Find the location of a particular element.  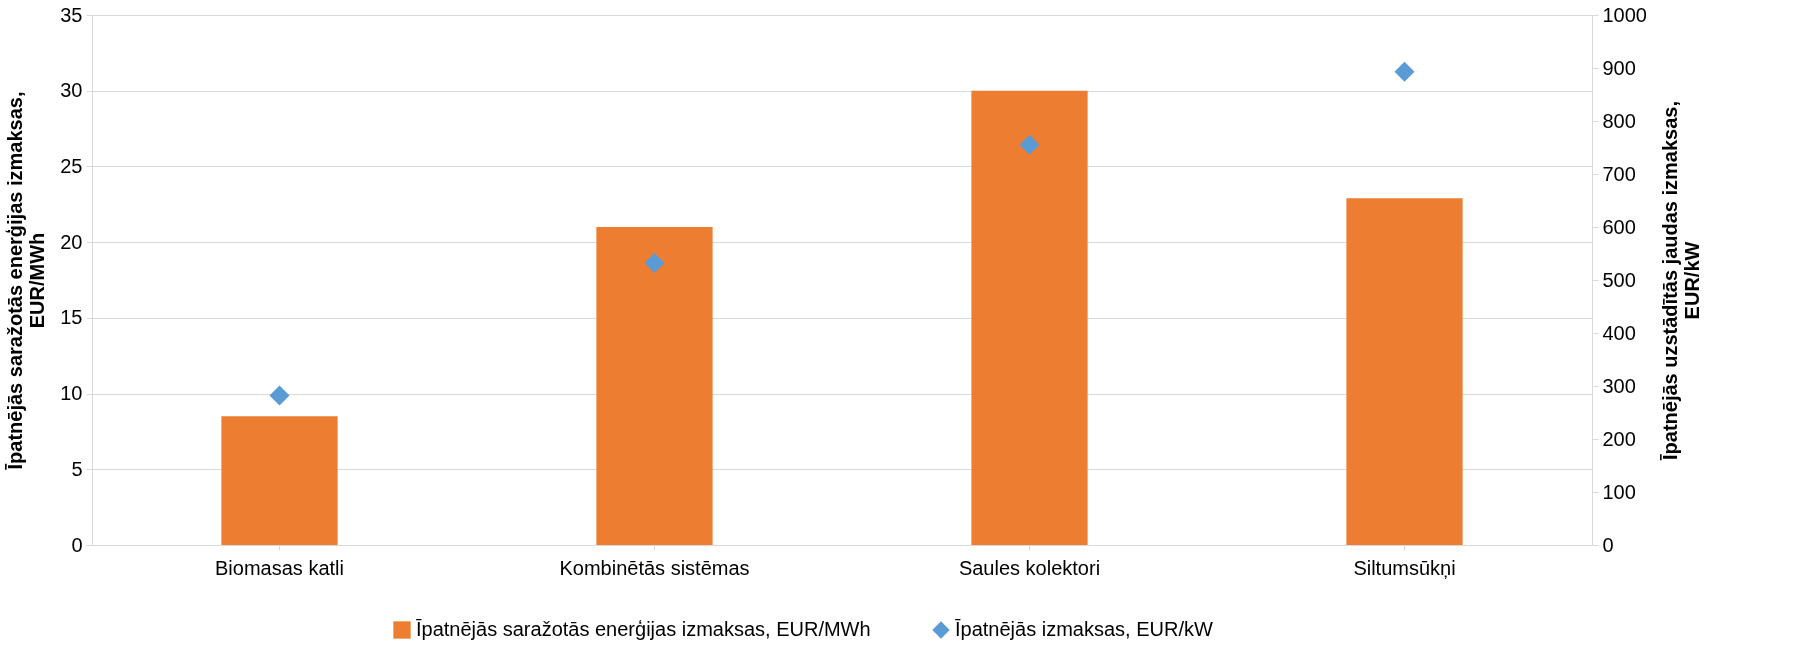

y-tick-label: 20 is located at coordinates (71, 241).